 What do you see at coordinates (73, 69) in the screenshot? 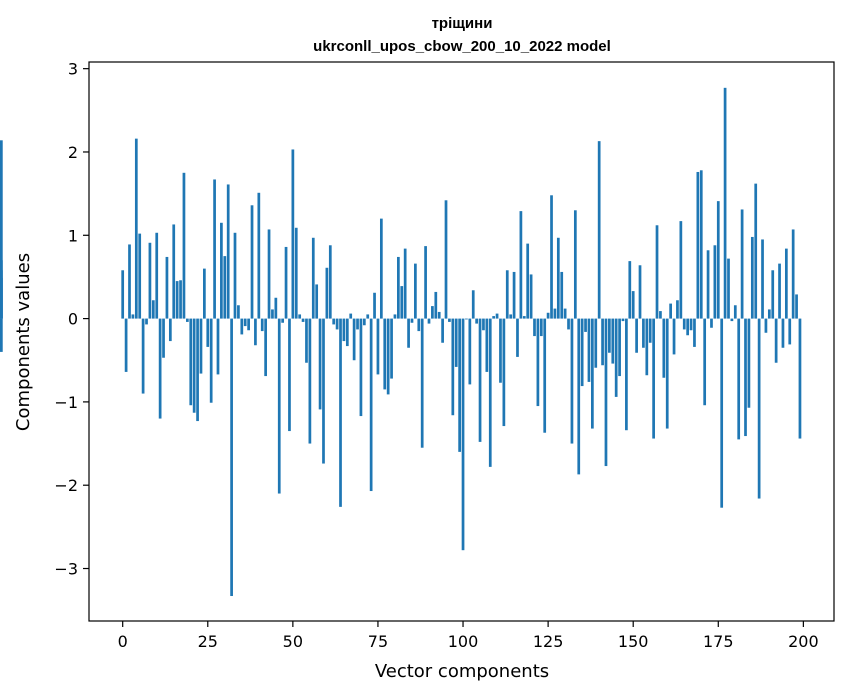
I see `y-tick-label: 3` at bounding box center [73, 69].